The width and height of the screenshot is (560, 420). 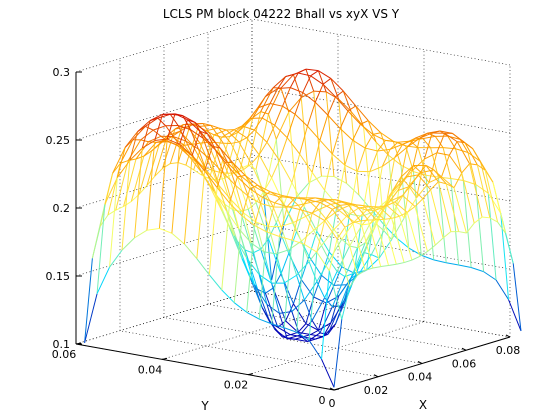 What do you see at coordinates (58, 140) in the screenshot?
I see `z-tick-label: 0.25` at bounding box center [58, 140].